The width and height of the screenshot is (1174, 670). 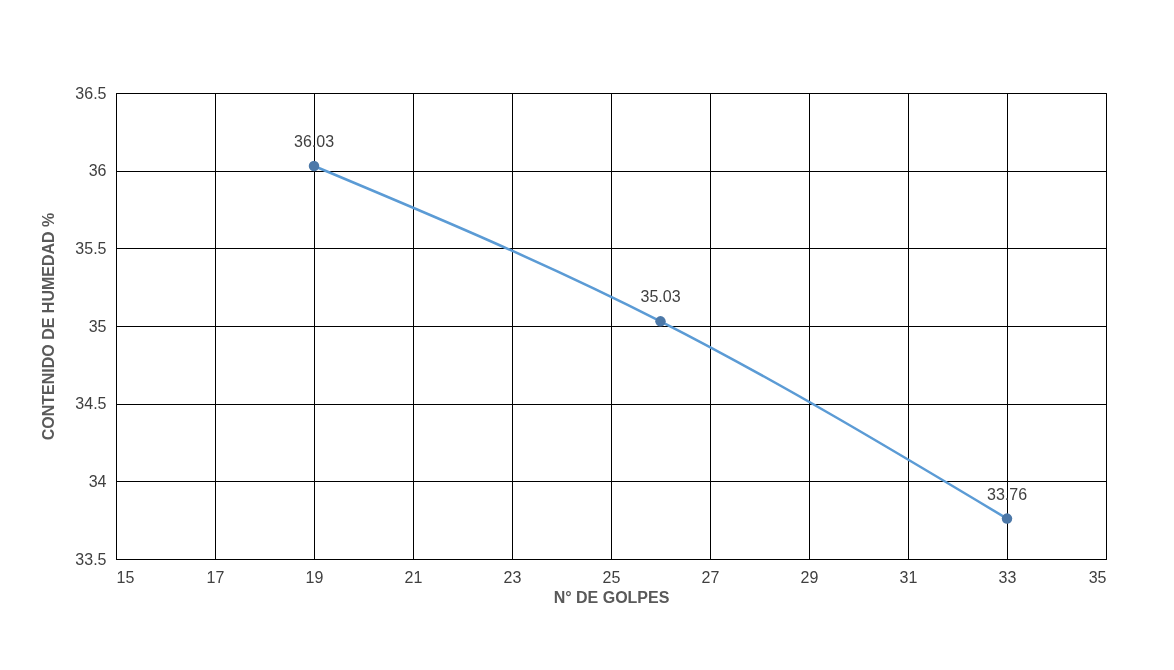 What do you see at coordinates (611, 577) in the screenshot?
I see `x-tick-label: 25` at bounding box center [611, 577].